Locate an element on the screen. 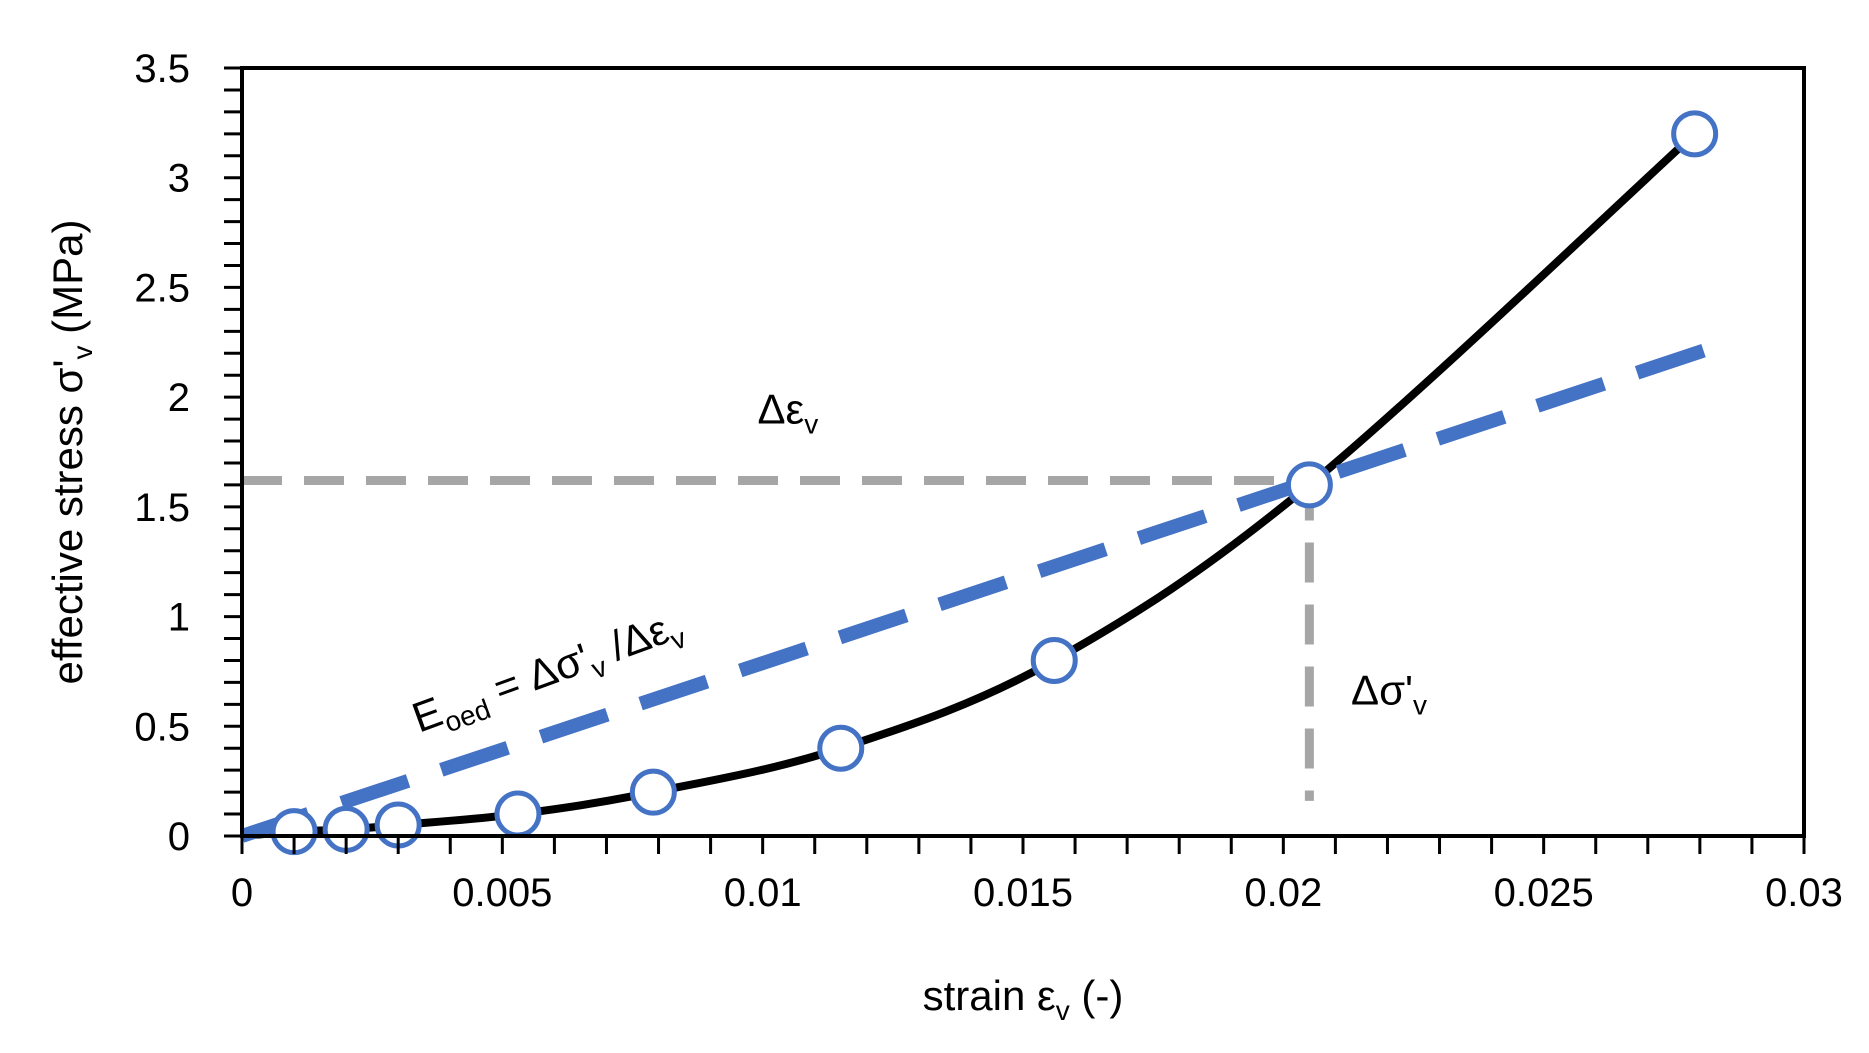 Image resolution: width=1869 pixels, height=1053 pixels. x-tick-label: 0.005 is located at coordinates (502, 893).